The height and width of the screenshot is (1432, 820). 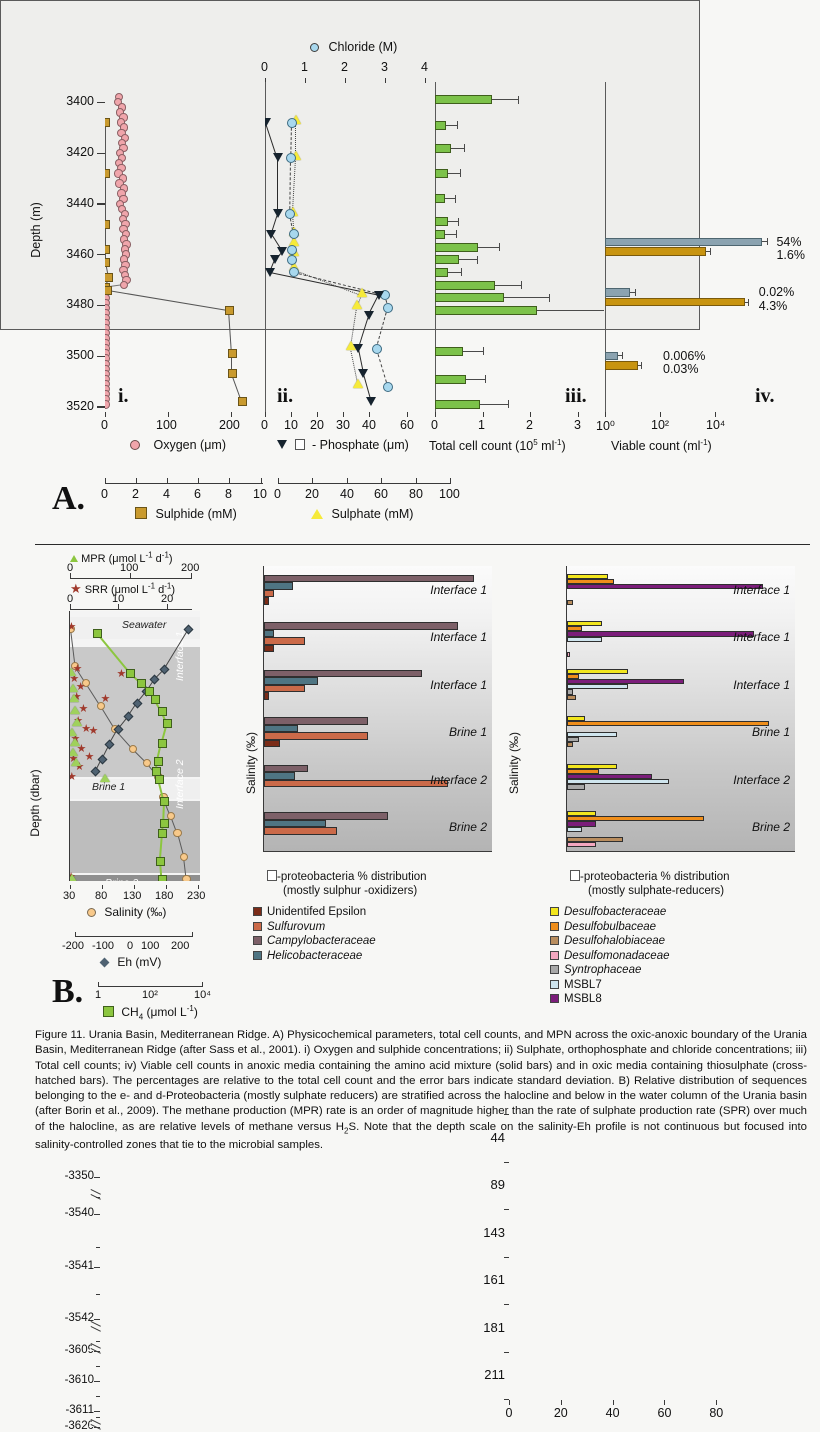 What do you see at coordinates (655, 877) in the screenshot?
I see `delta-axis-title-1: -proteobacteria % distribution` at bounding box center [655, 877].